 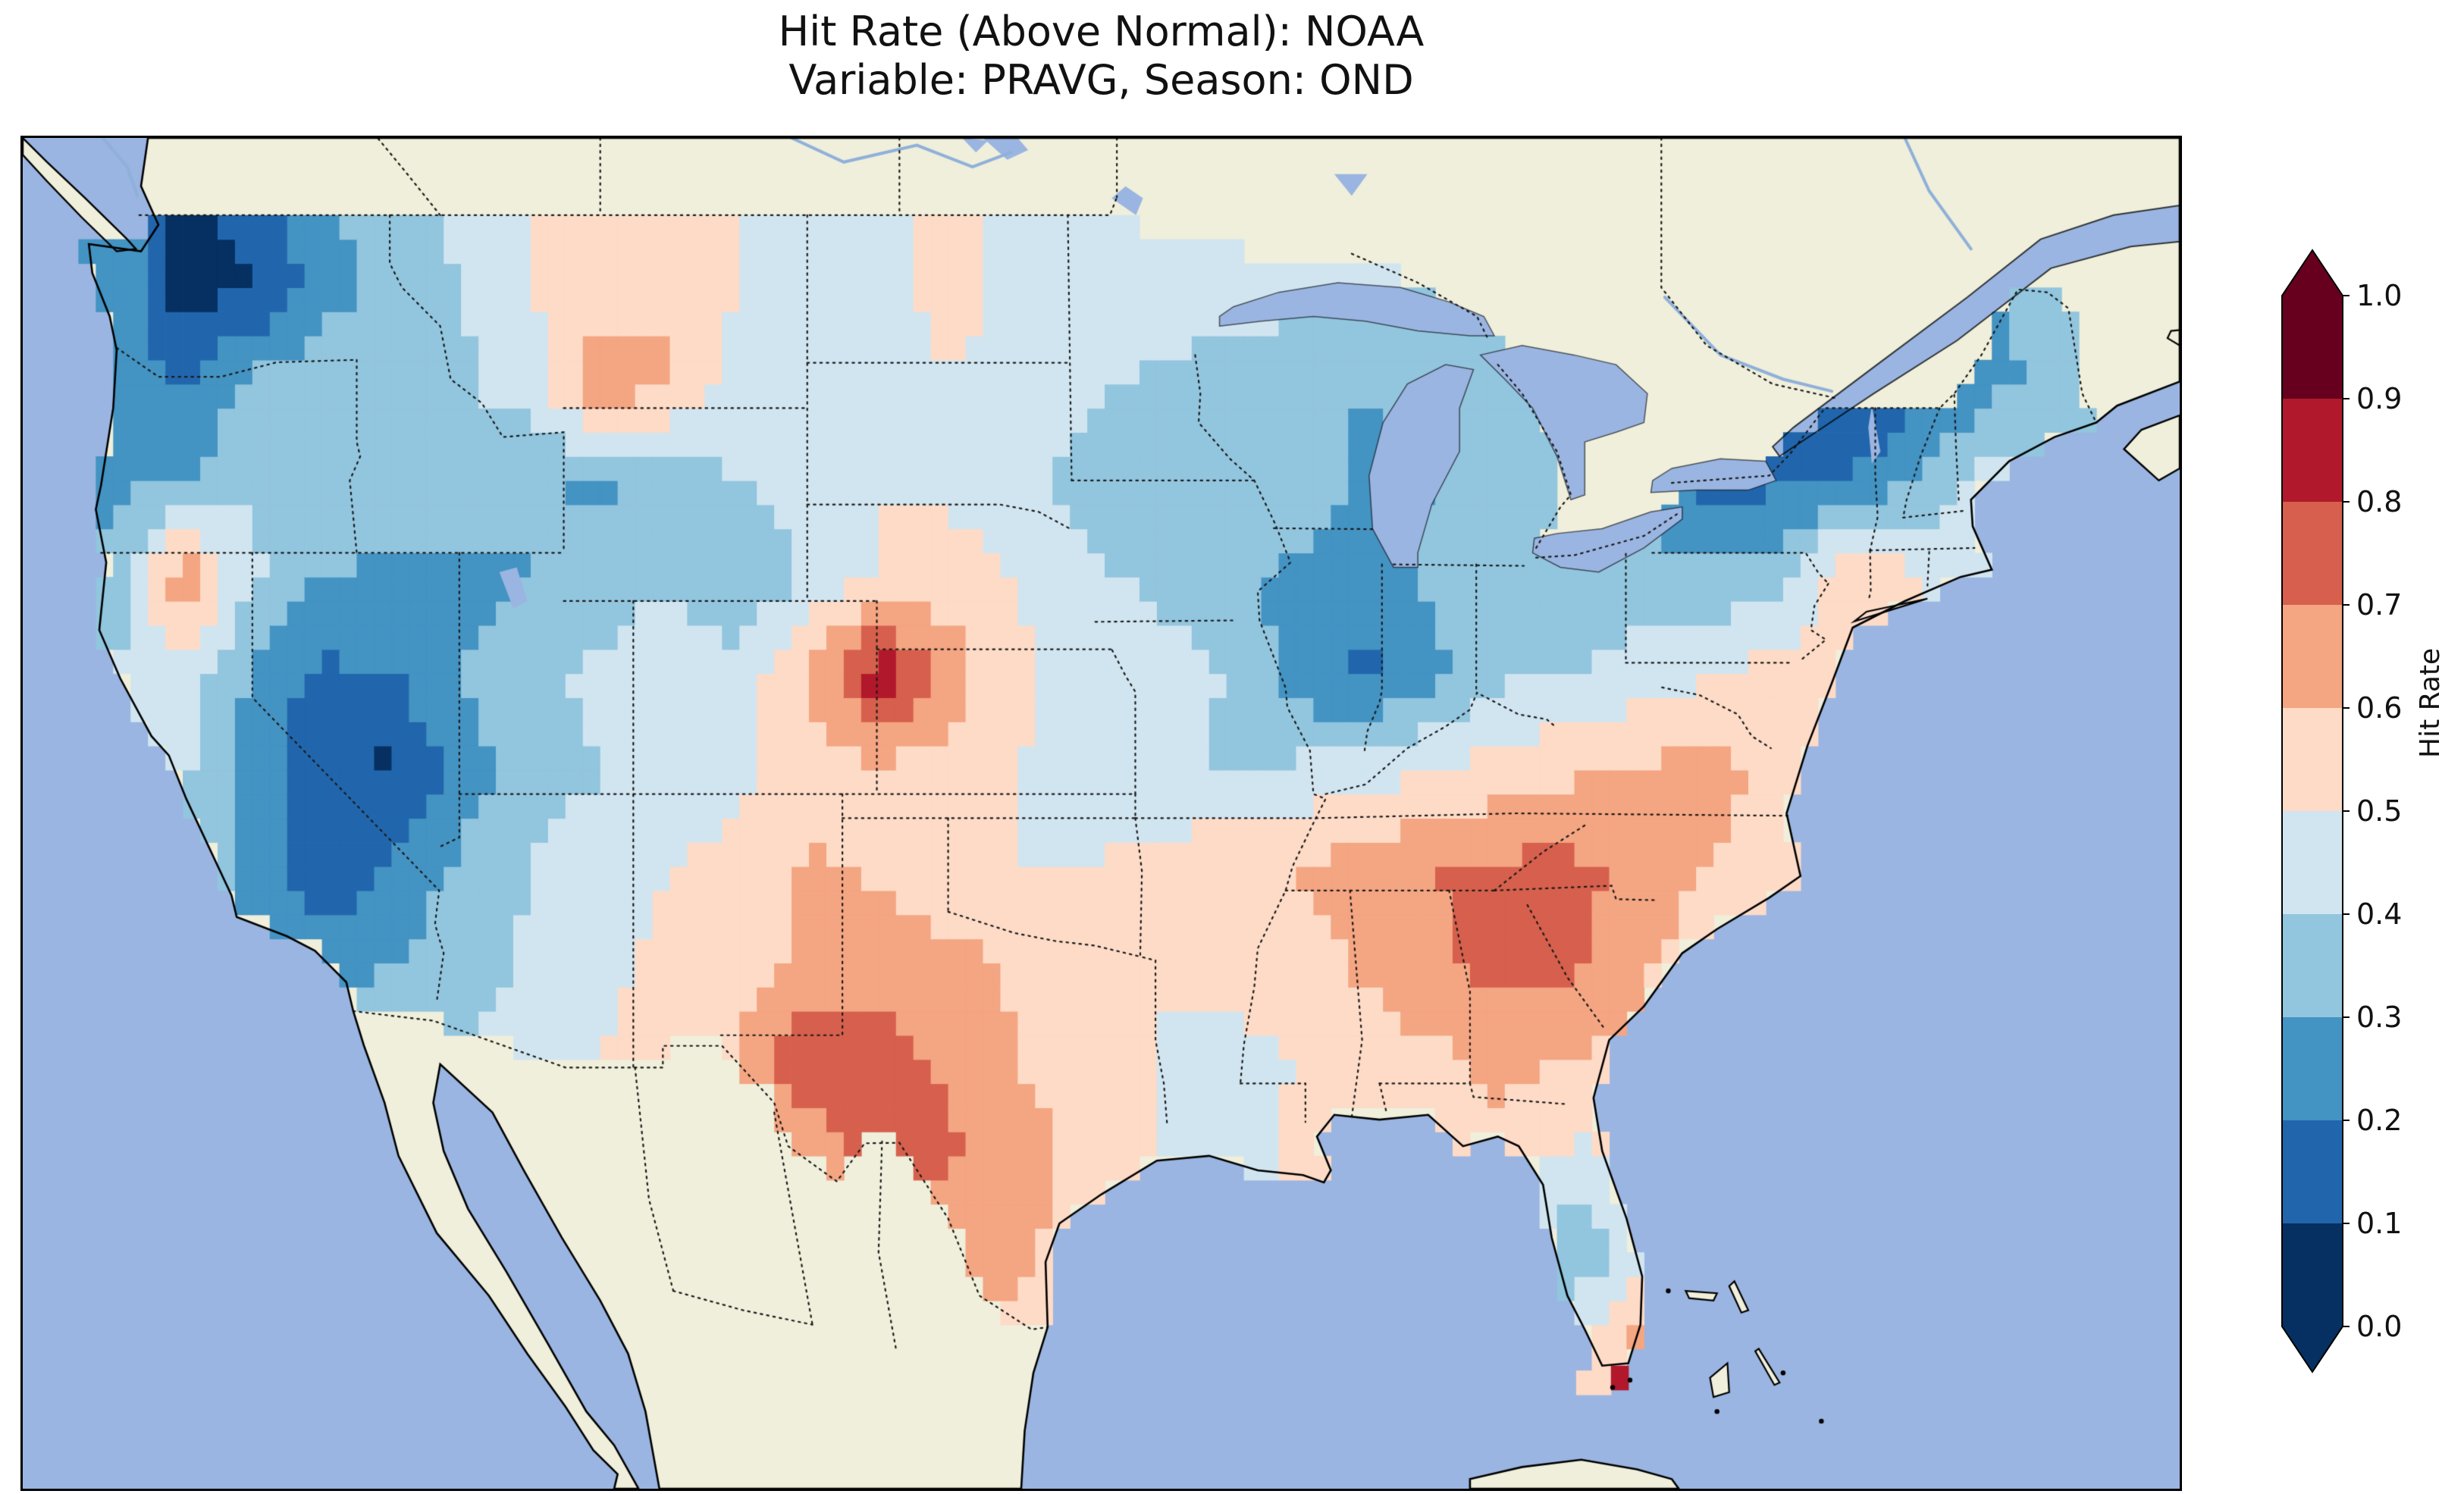 What do you see at coordinates (2379, 605) in the screenshot?
I see `colorbar-tick-label: 0.7` at bounding box center [2379, 605].